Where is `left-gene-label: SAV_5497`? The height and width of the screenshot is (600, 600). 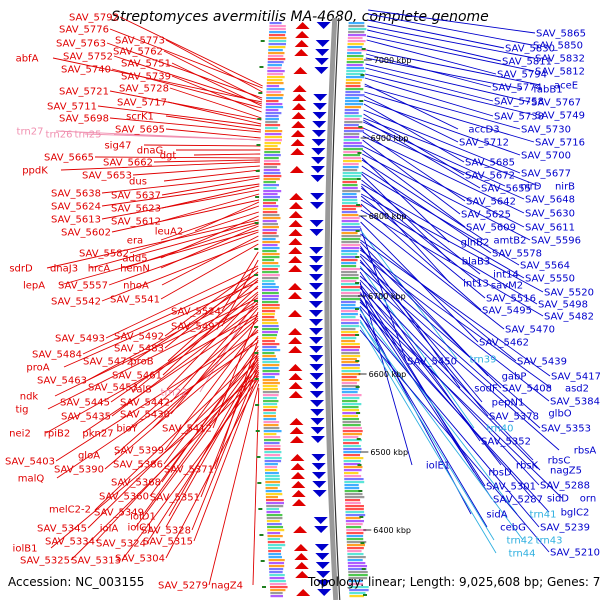
left-gene-label: SAV_5497 is located at coordinates (196, 327).